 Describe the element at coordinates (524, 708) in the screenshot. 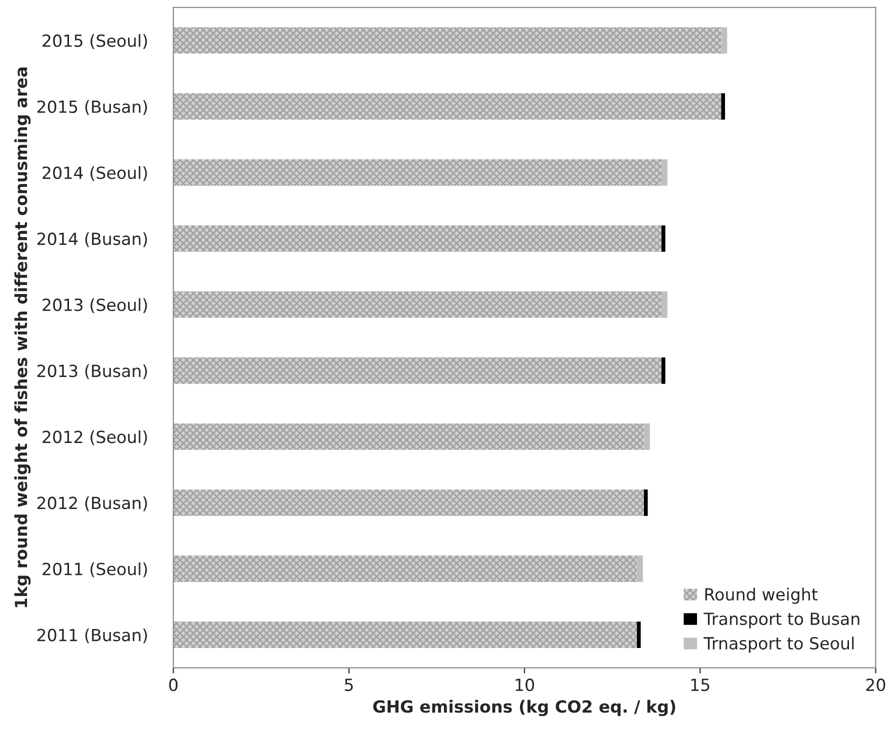

I see `x-axis-title: GHG emissions (kg CO2 eq. / kg)` at that location.